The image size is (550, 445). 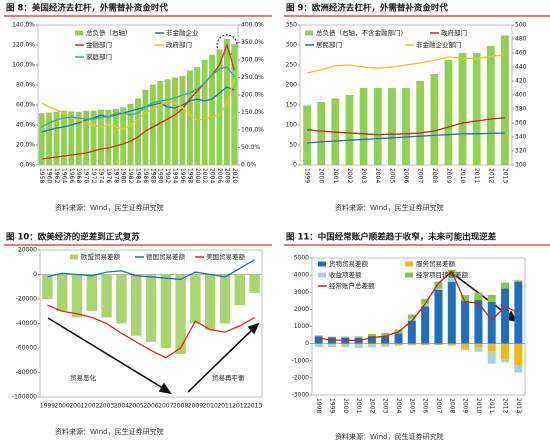 What do you see at coordinates (252, 60) in the screenshot?
I see `y2-tick-label: 300.0%` at bounding box center [252, 60].